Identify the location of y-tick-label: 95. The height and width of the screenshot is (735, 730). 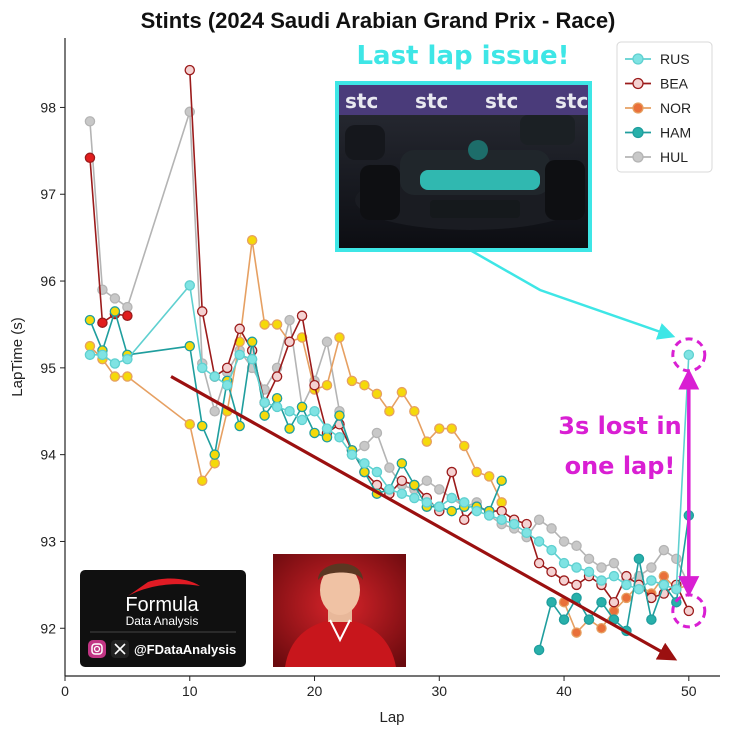
(48, 368).